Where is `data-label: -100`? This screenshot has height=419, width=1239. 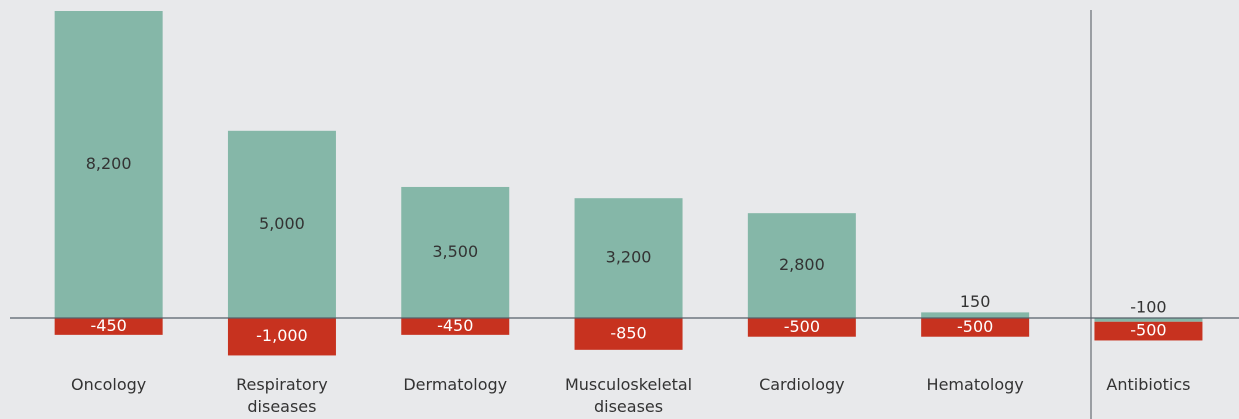
data-label: -100 is located at coordinates (1148, 307).